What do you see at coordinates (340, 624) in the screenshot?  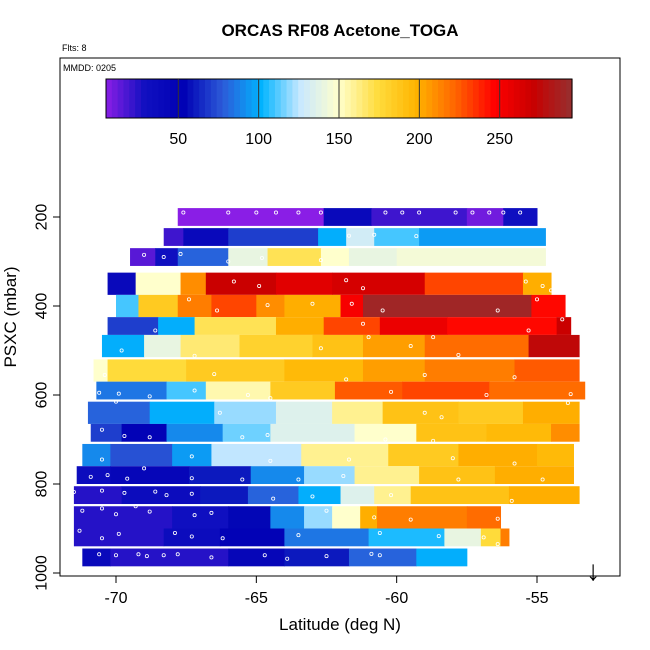 I see `x-axis-label: Latitude (deg N)` at bounding box center [340, 624].